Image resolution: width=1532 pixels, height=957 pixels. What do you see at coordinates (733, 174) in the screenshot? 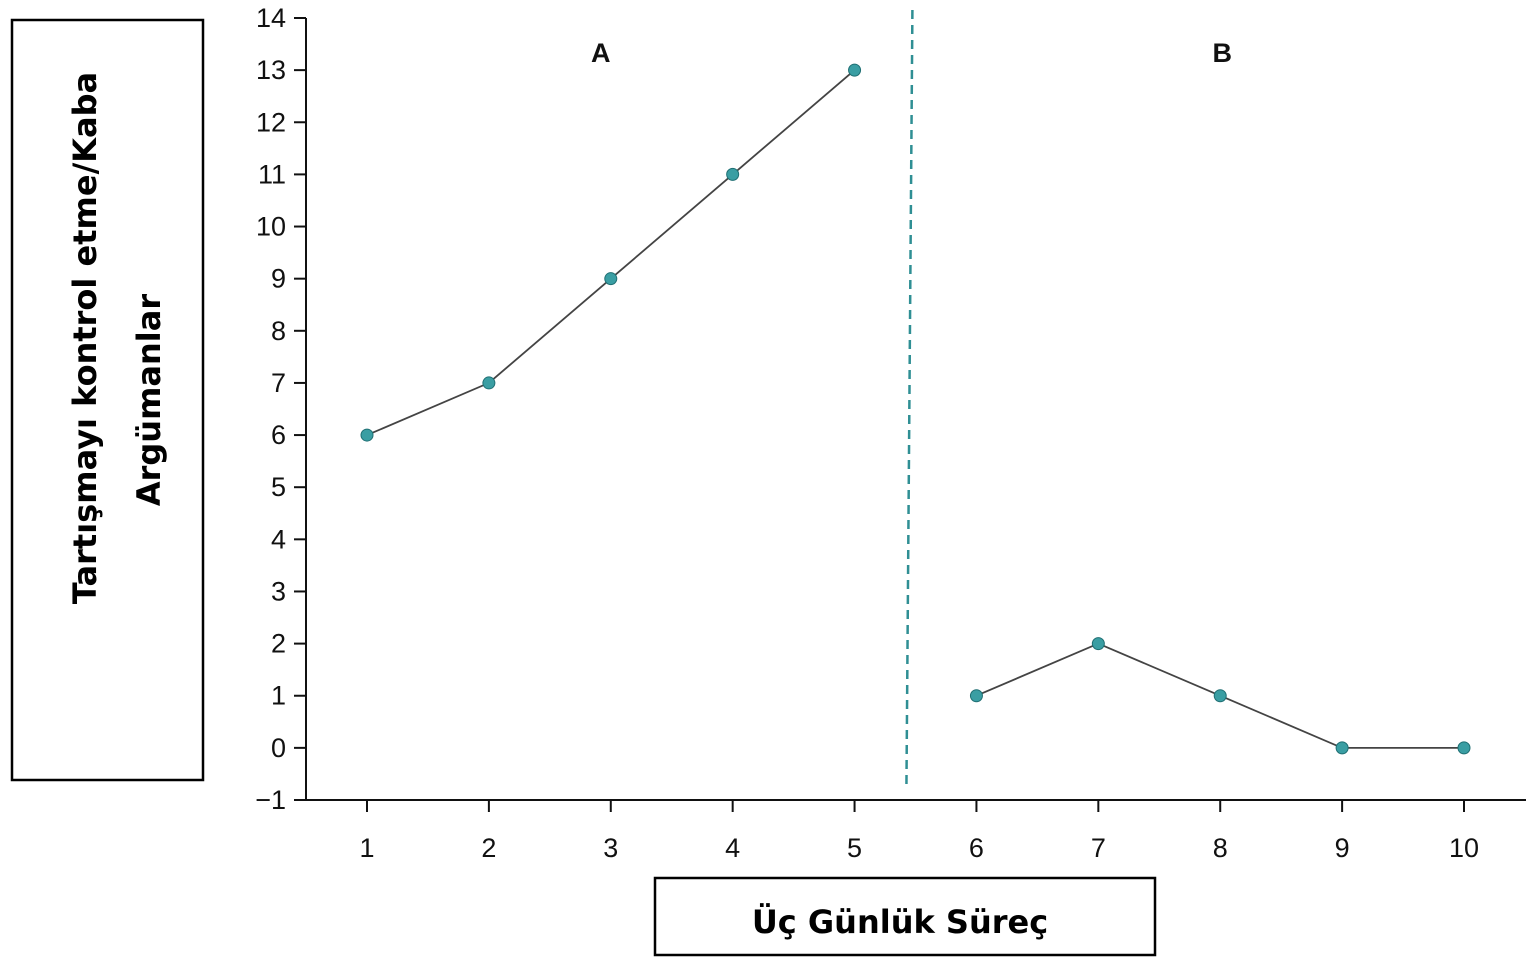
I see `data-point-x4` at bounding box center [733, 174].